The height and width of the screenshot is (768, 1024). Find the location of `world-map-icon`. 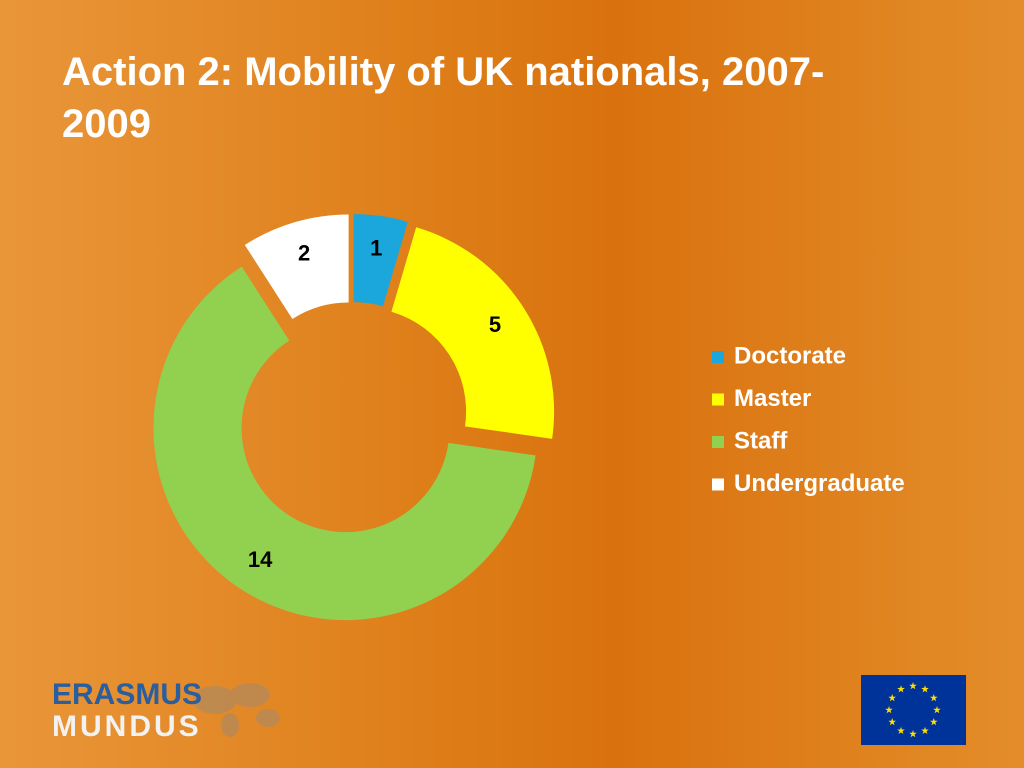

world-map-icon is located at coordinates (236, 710).